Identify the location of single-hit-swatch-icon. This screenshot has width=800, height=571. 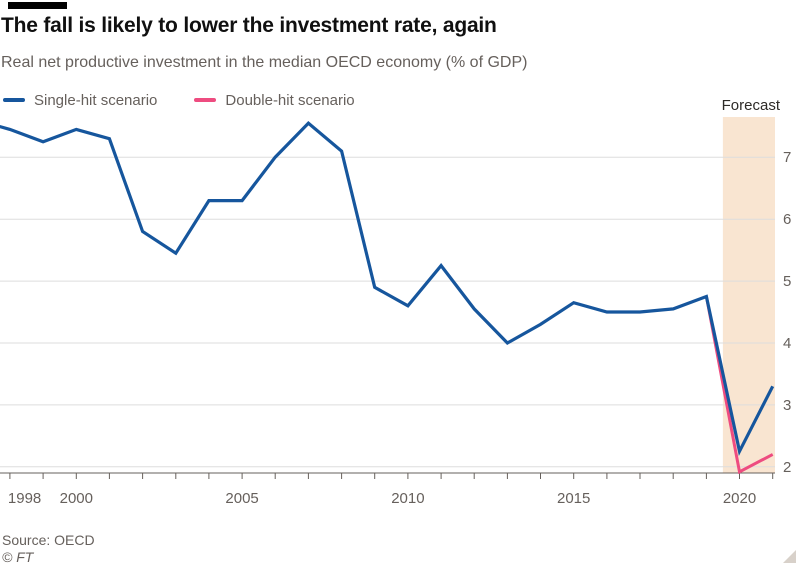
(14, 100).